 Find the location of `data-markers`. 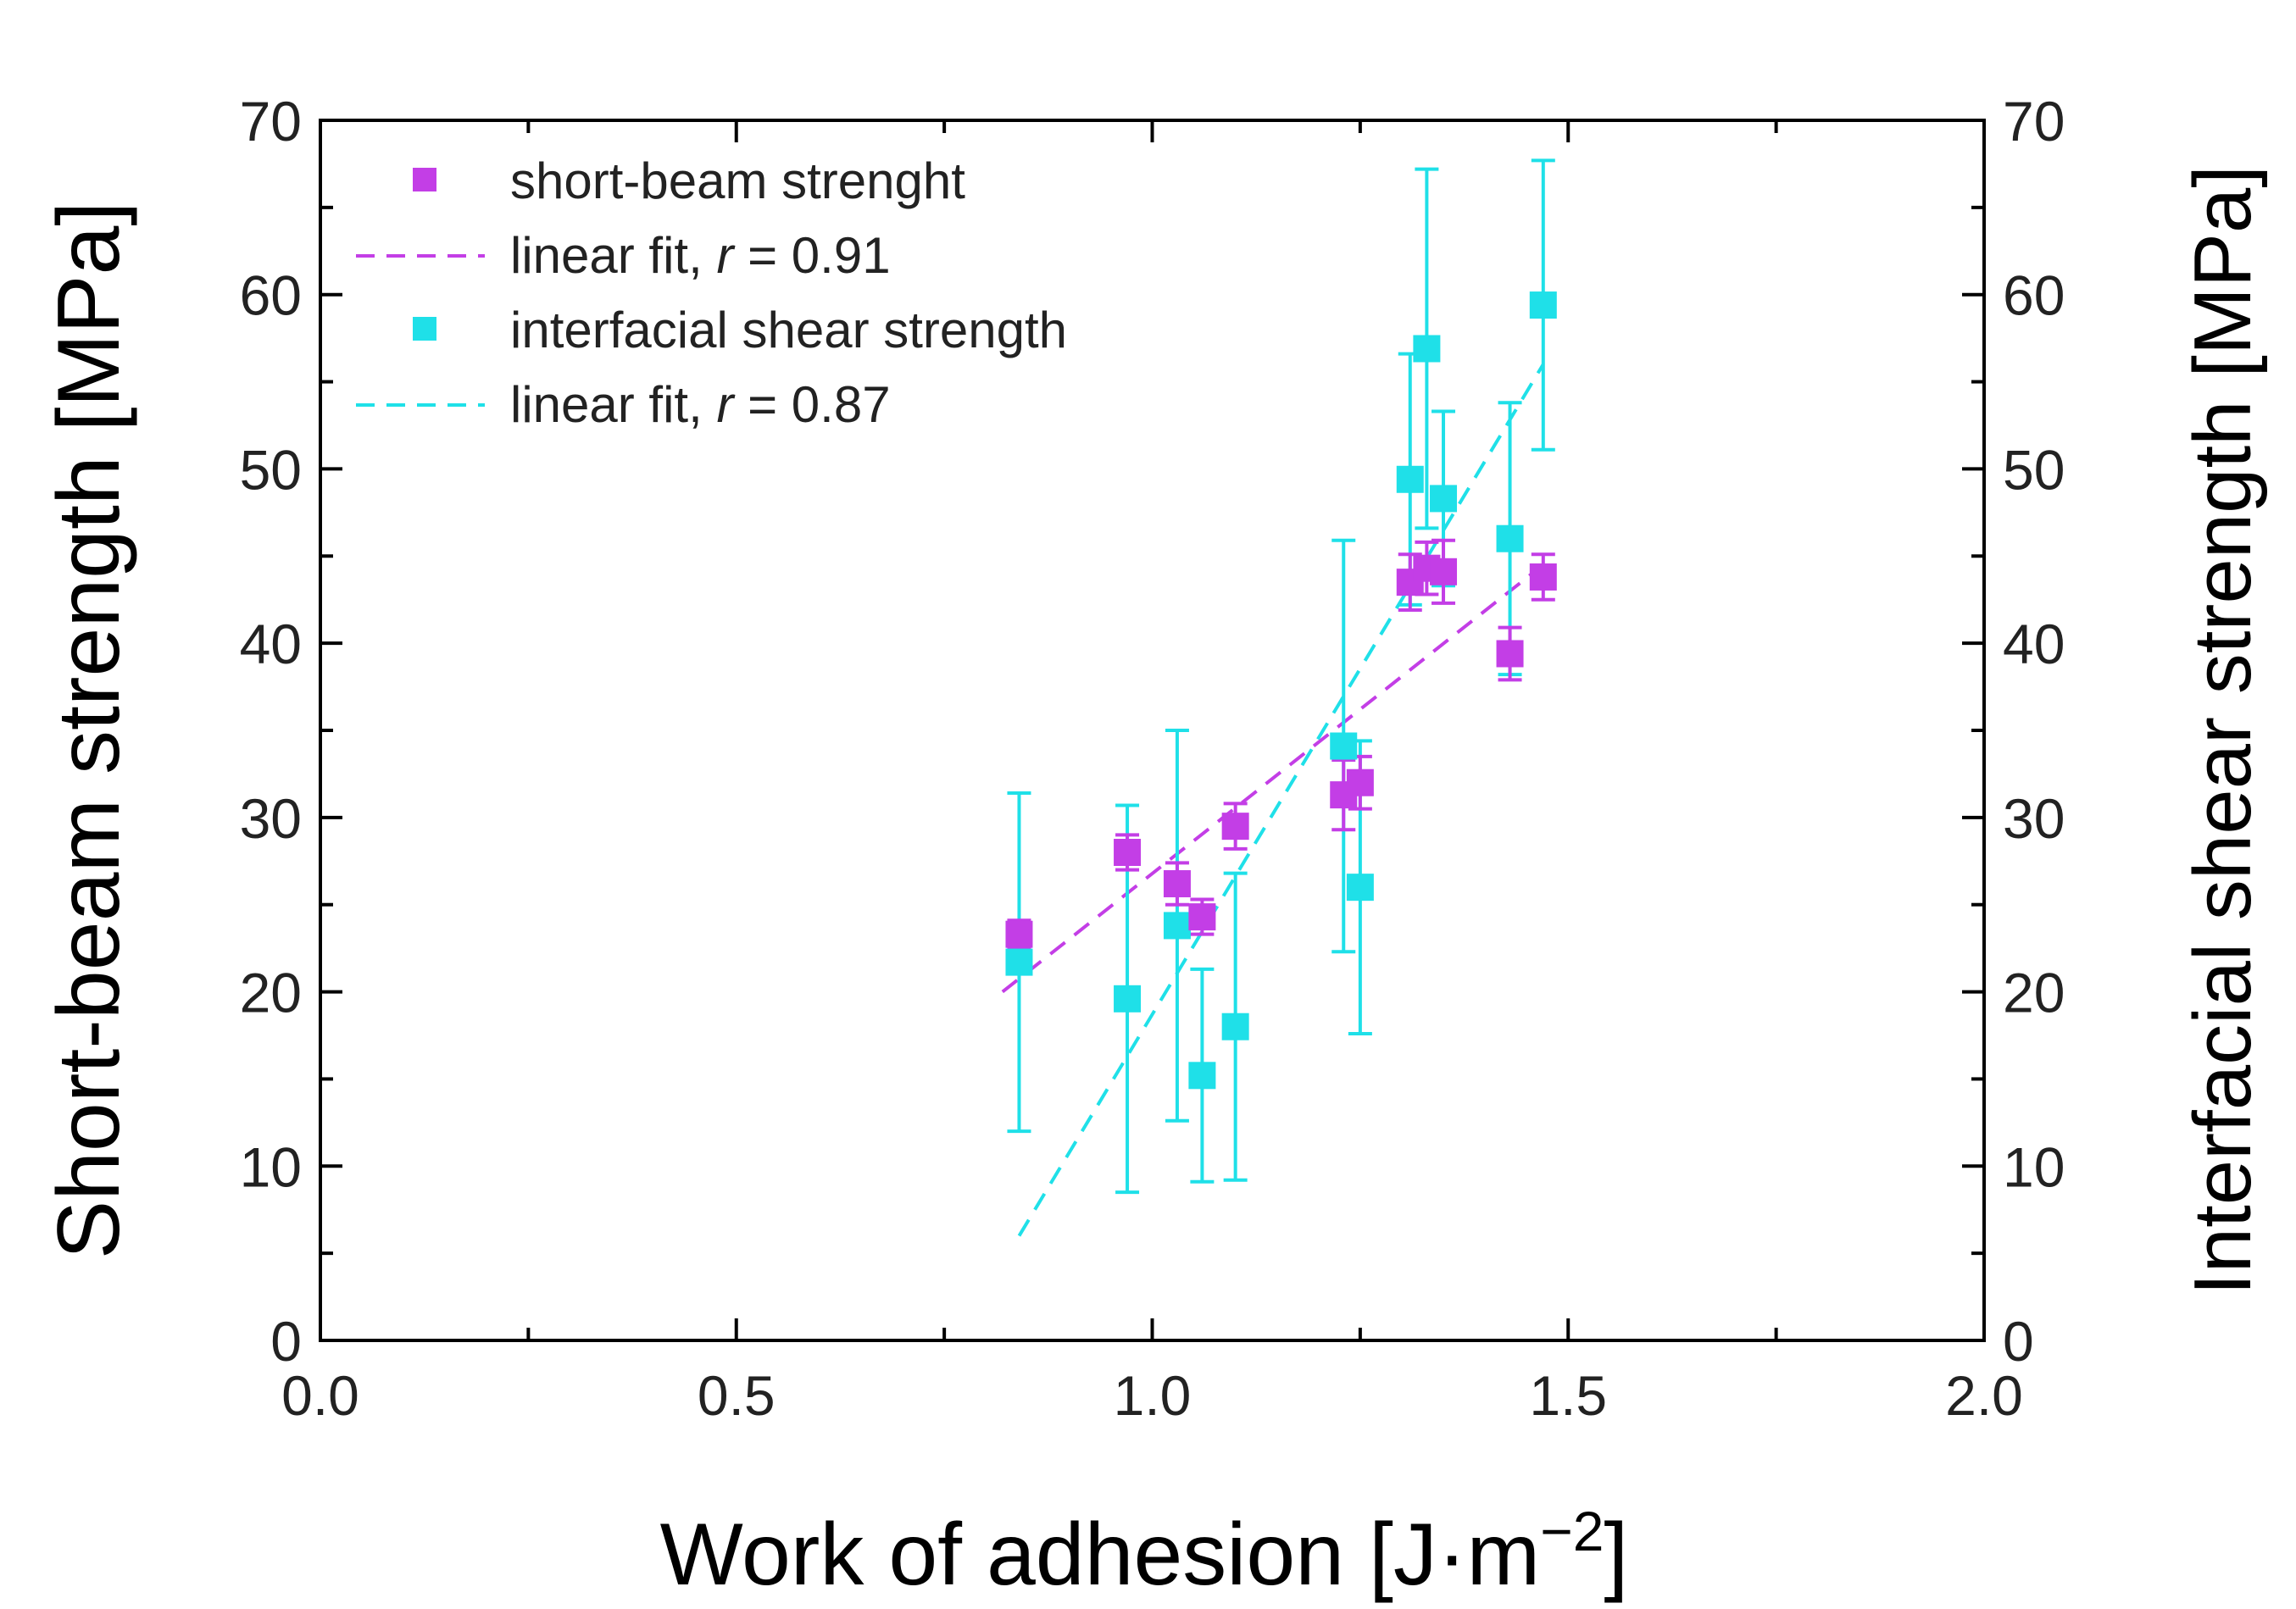

data-markers is located at coordinates (1281, 690).